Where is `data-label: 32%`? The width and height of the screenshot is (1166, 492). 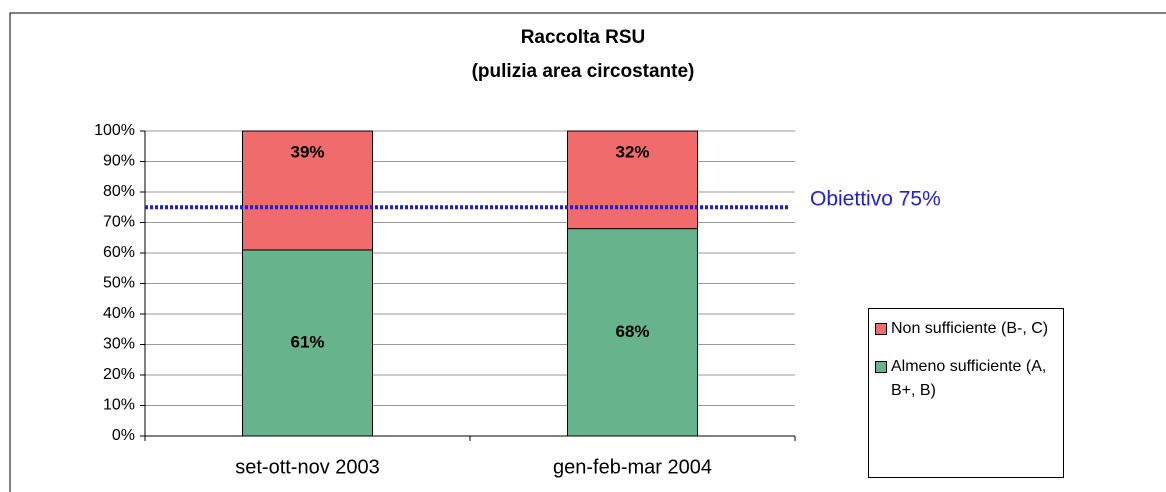
data-label: 32% is located at coordinates (632, 151).